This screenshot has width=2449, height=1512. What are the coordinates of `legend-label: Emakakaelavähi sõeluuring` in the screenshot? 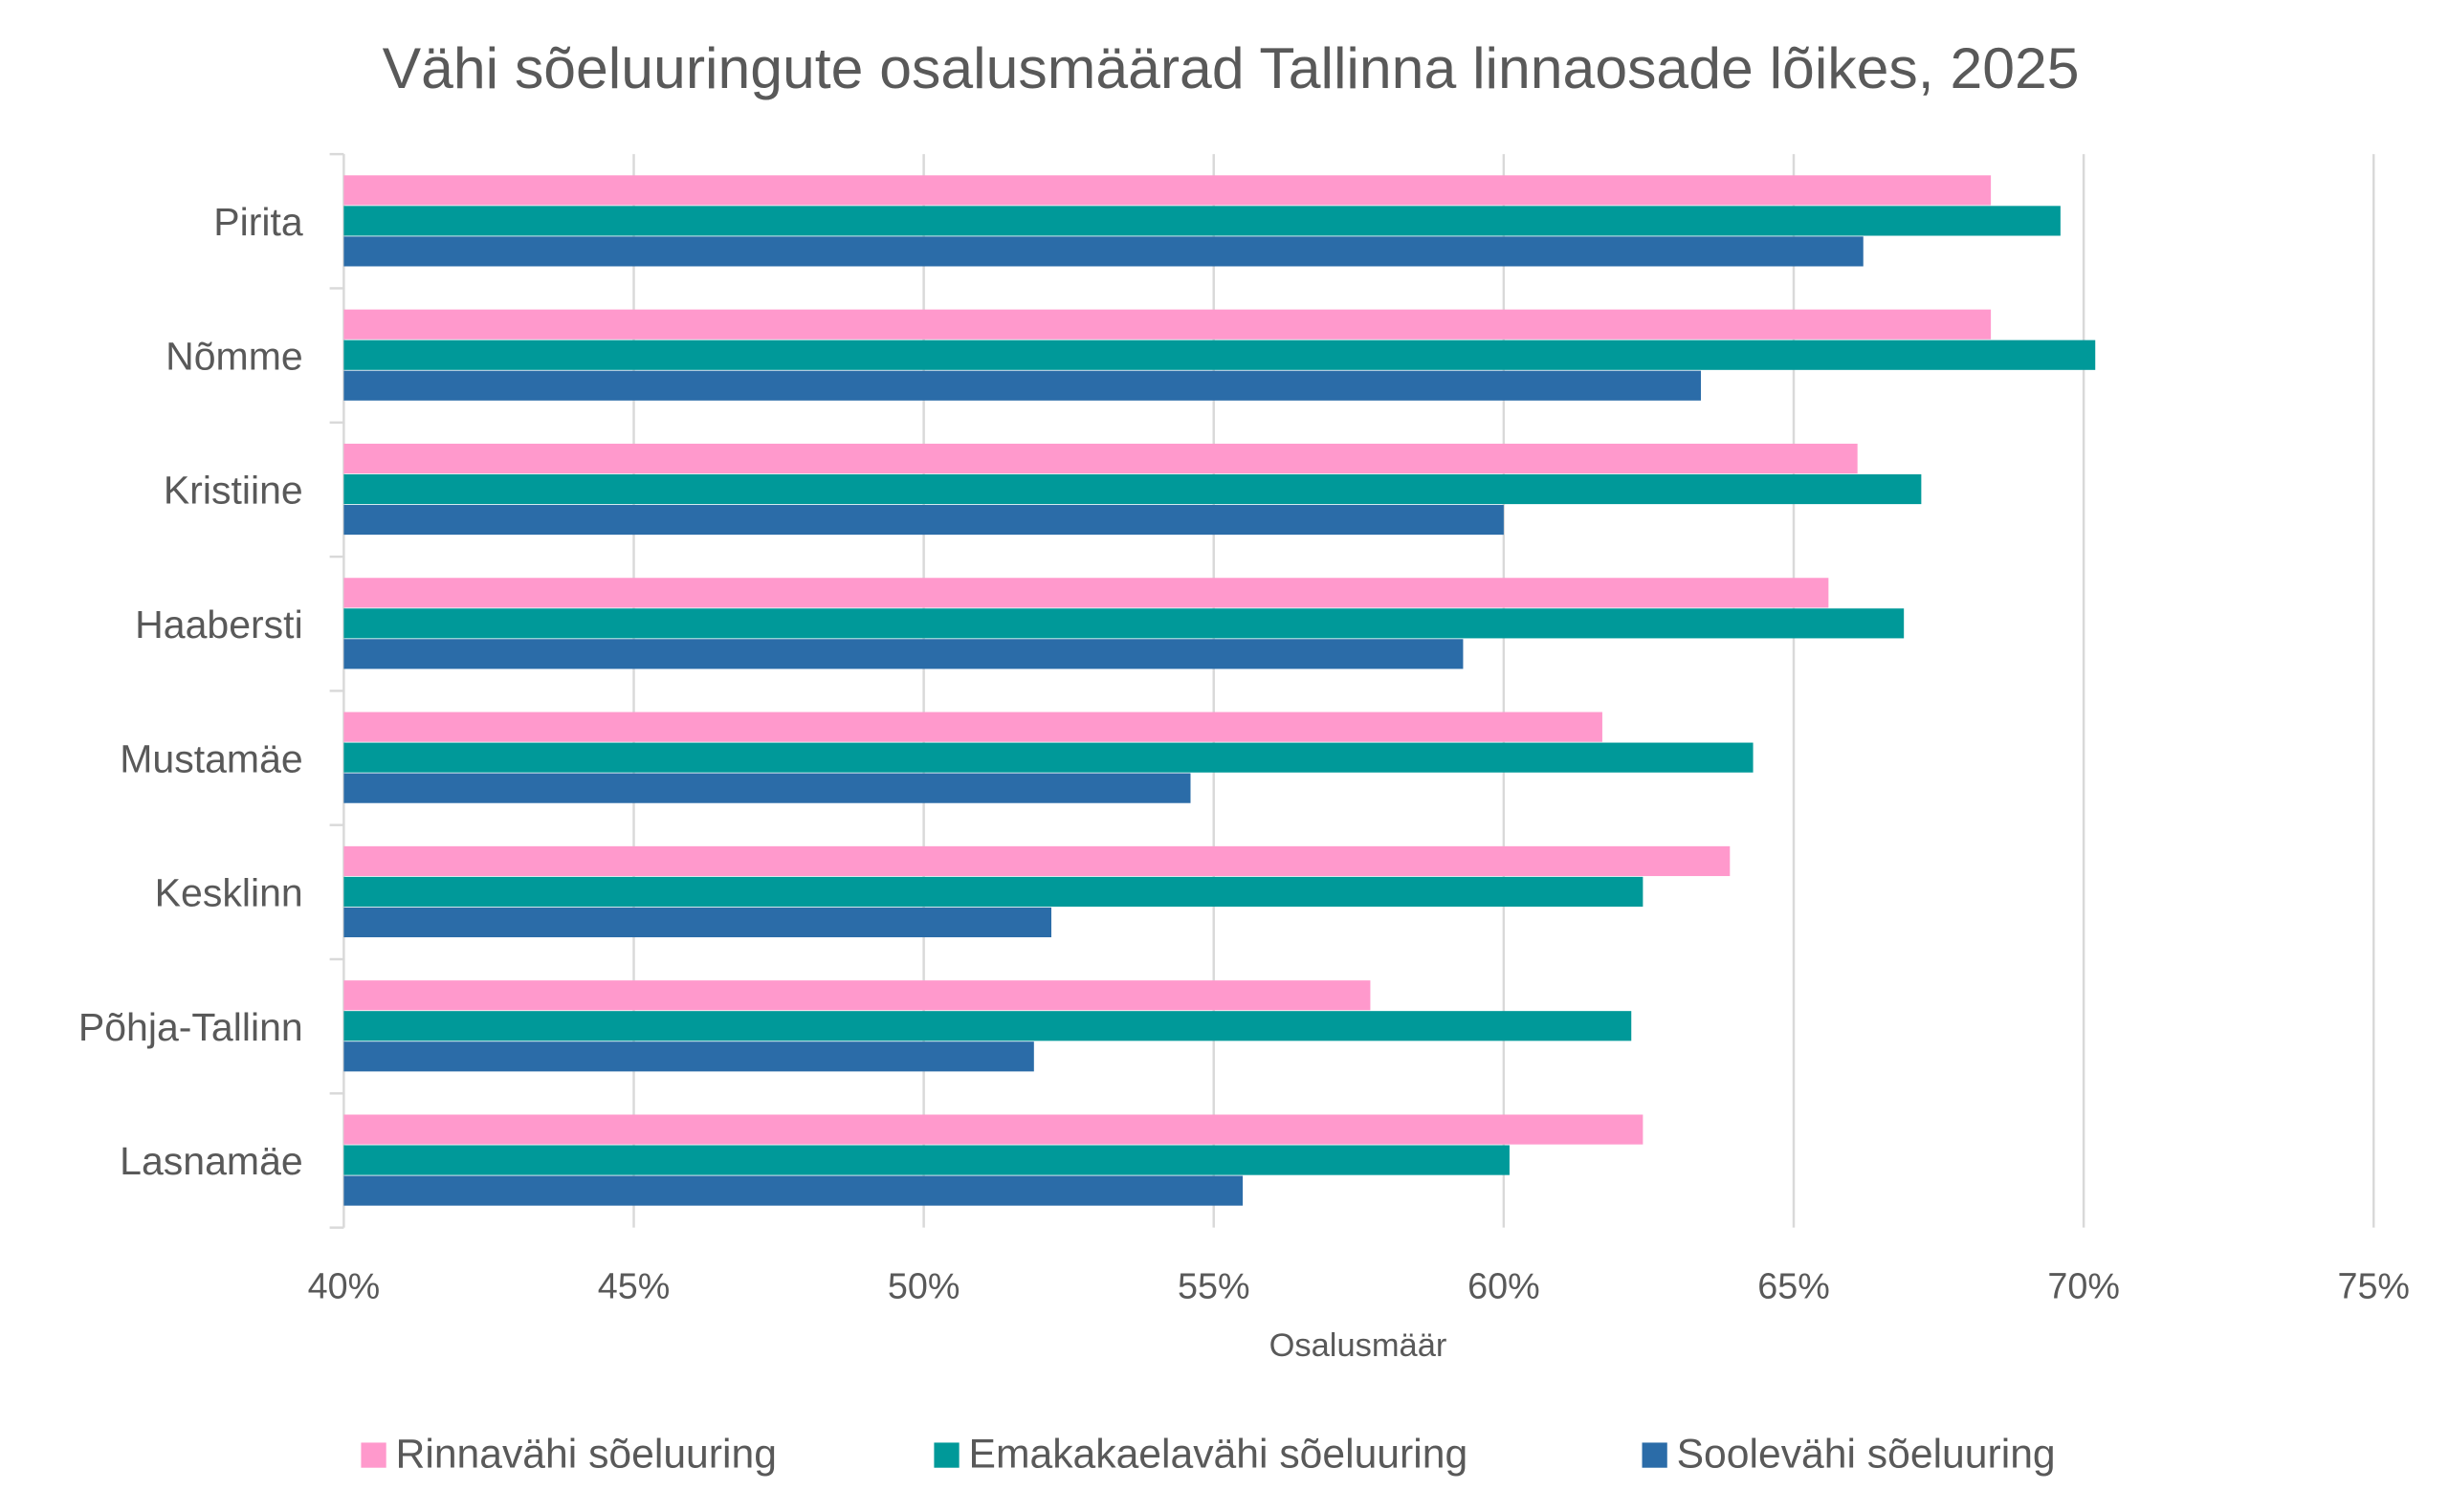 It's located at (1218, 1455).